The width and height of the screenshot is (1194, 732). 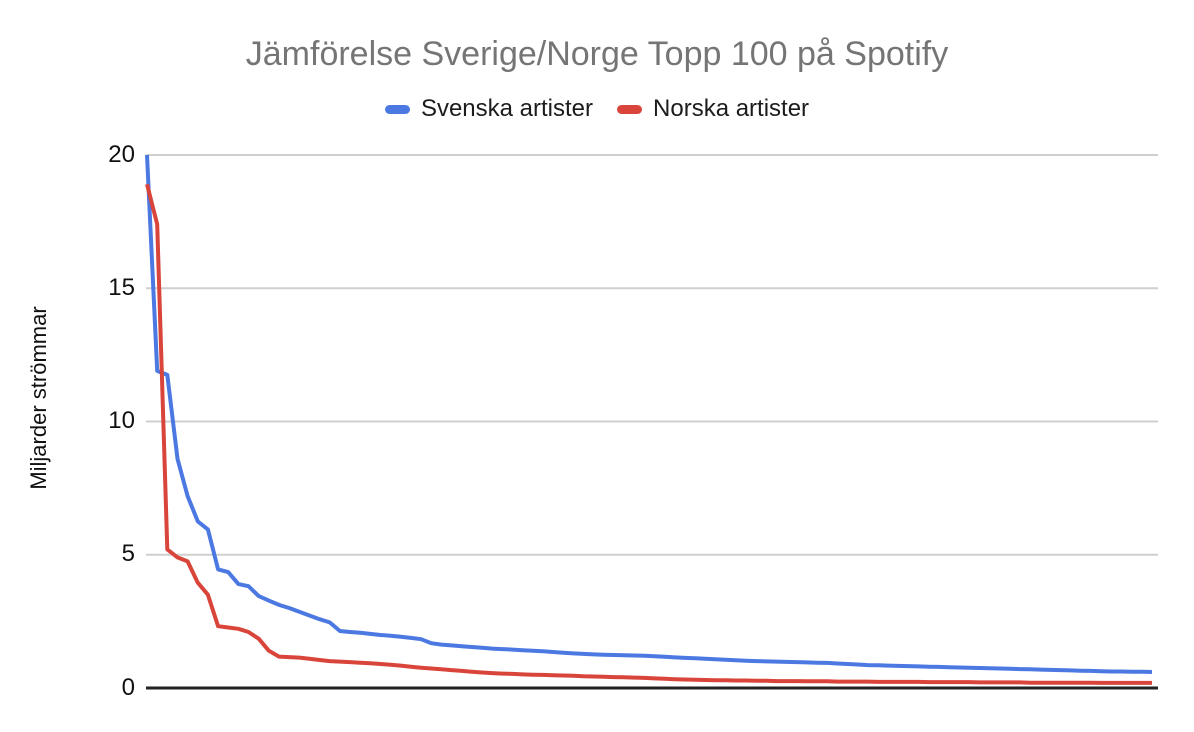 I want to click on legend-item-norska: Norska artister, so click(x=713, y=109).